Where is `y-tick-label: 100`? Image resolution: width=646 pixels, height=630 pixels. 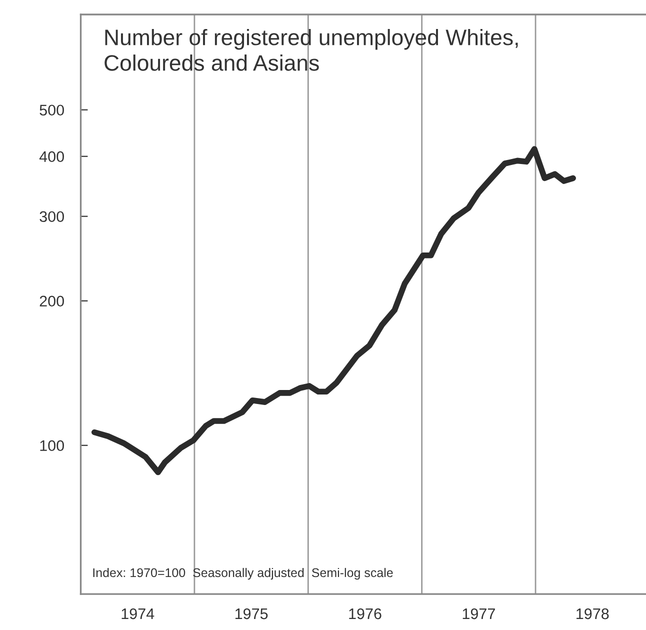 y-tick-label: 100 is located at coordinates (52, 446).